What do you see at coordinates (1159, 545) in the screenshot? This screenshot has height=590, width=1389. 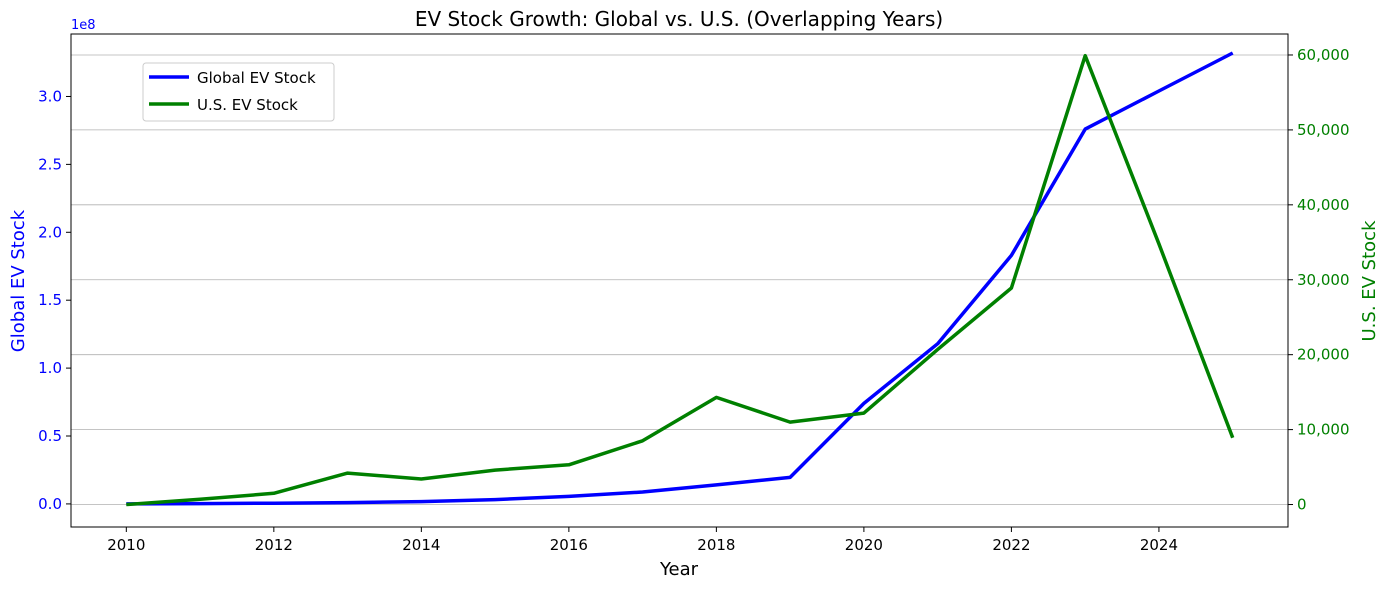 I see `x-tick-label: 2024` at bounding box center [1159, 545].